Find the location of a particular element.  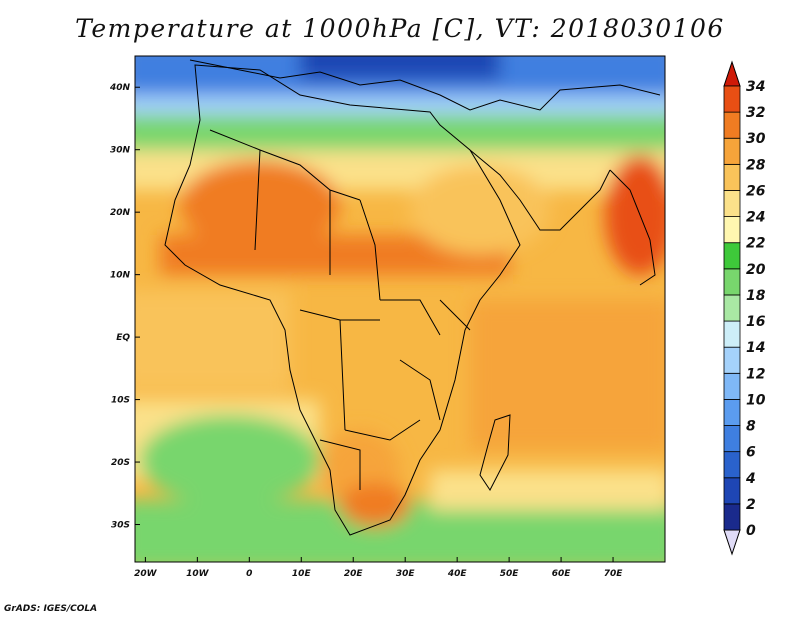

colorbar-label: 0 is located at coordinates (751, 531).